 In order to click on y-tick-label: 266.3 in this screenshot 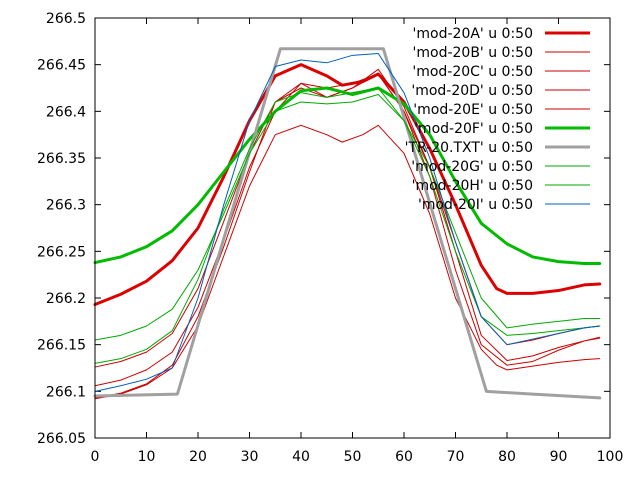, I will do `click(66, 206)`.